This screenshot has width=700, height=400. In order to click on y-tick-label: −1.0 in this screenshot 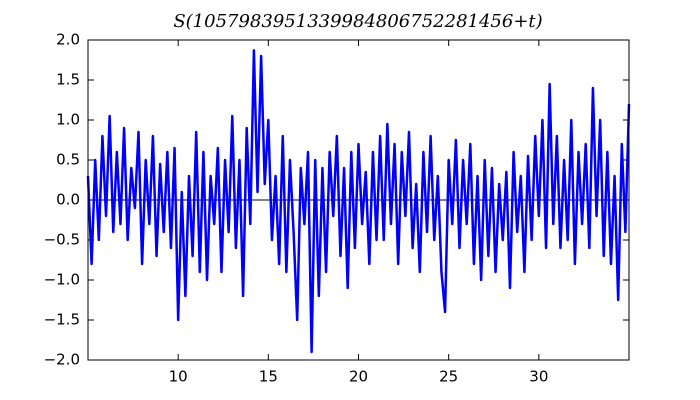, I will do `click(62, 280)`.